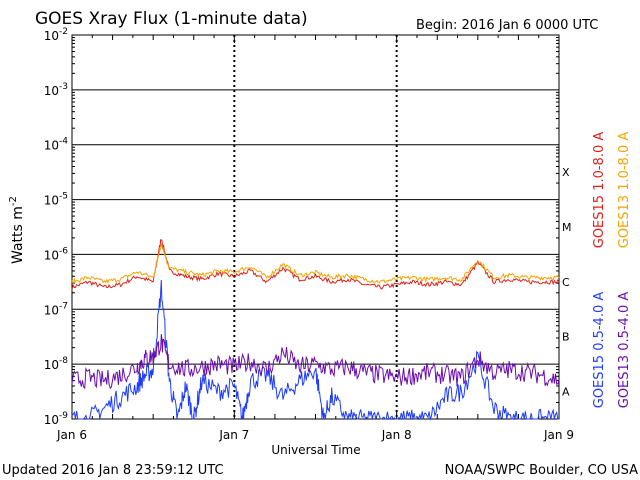  I want to click on x-tick-label: Jan 7, so click(233, 435).